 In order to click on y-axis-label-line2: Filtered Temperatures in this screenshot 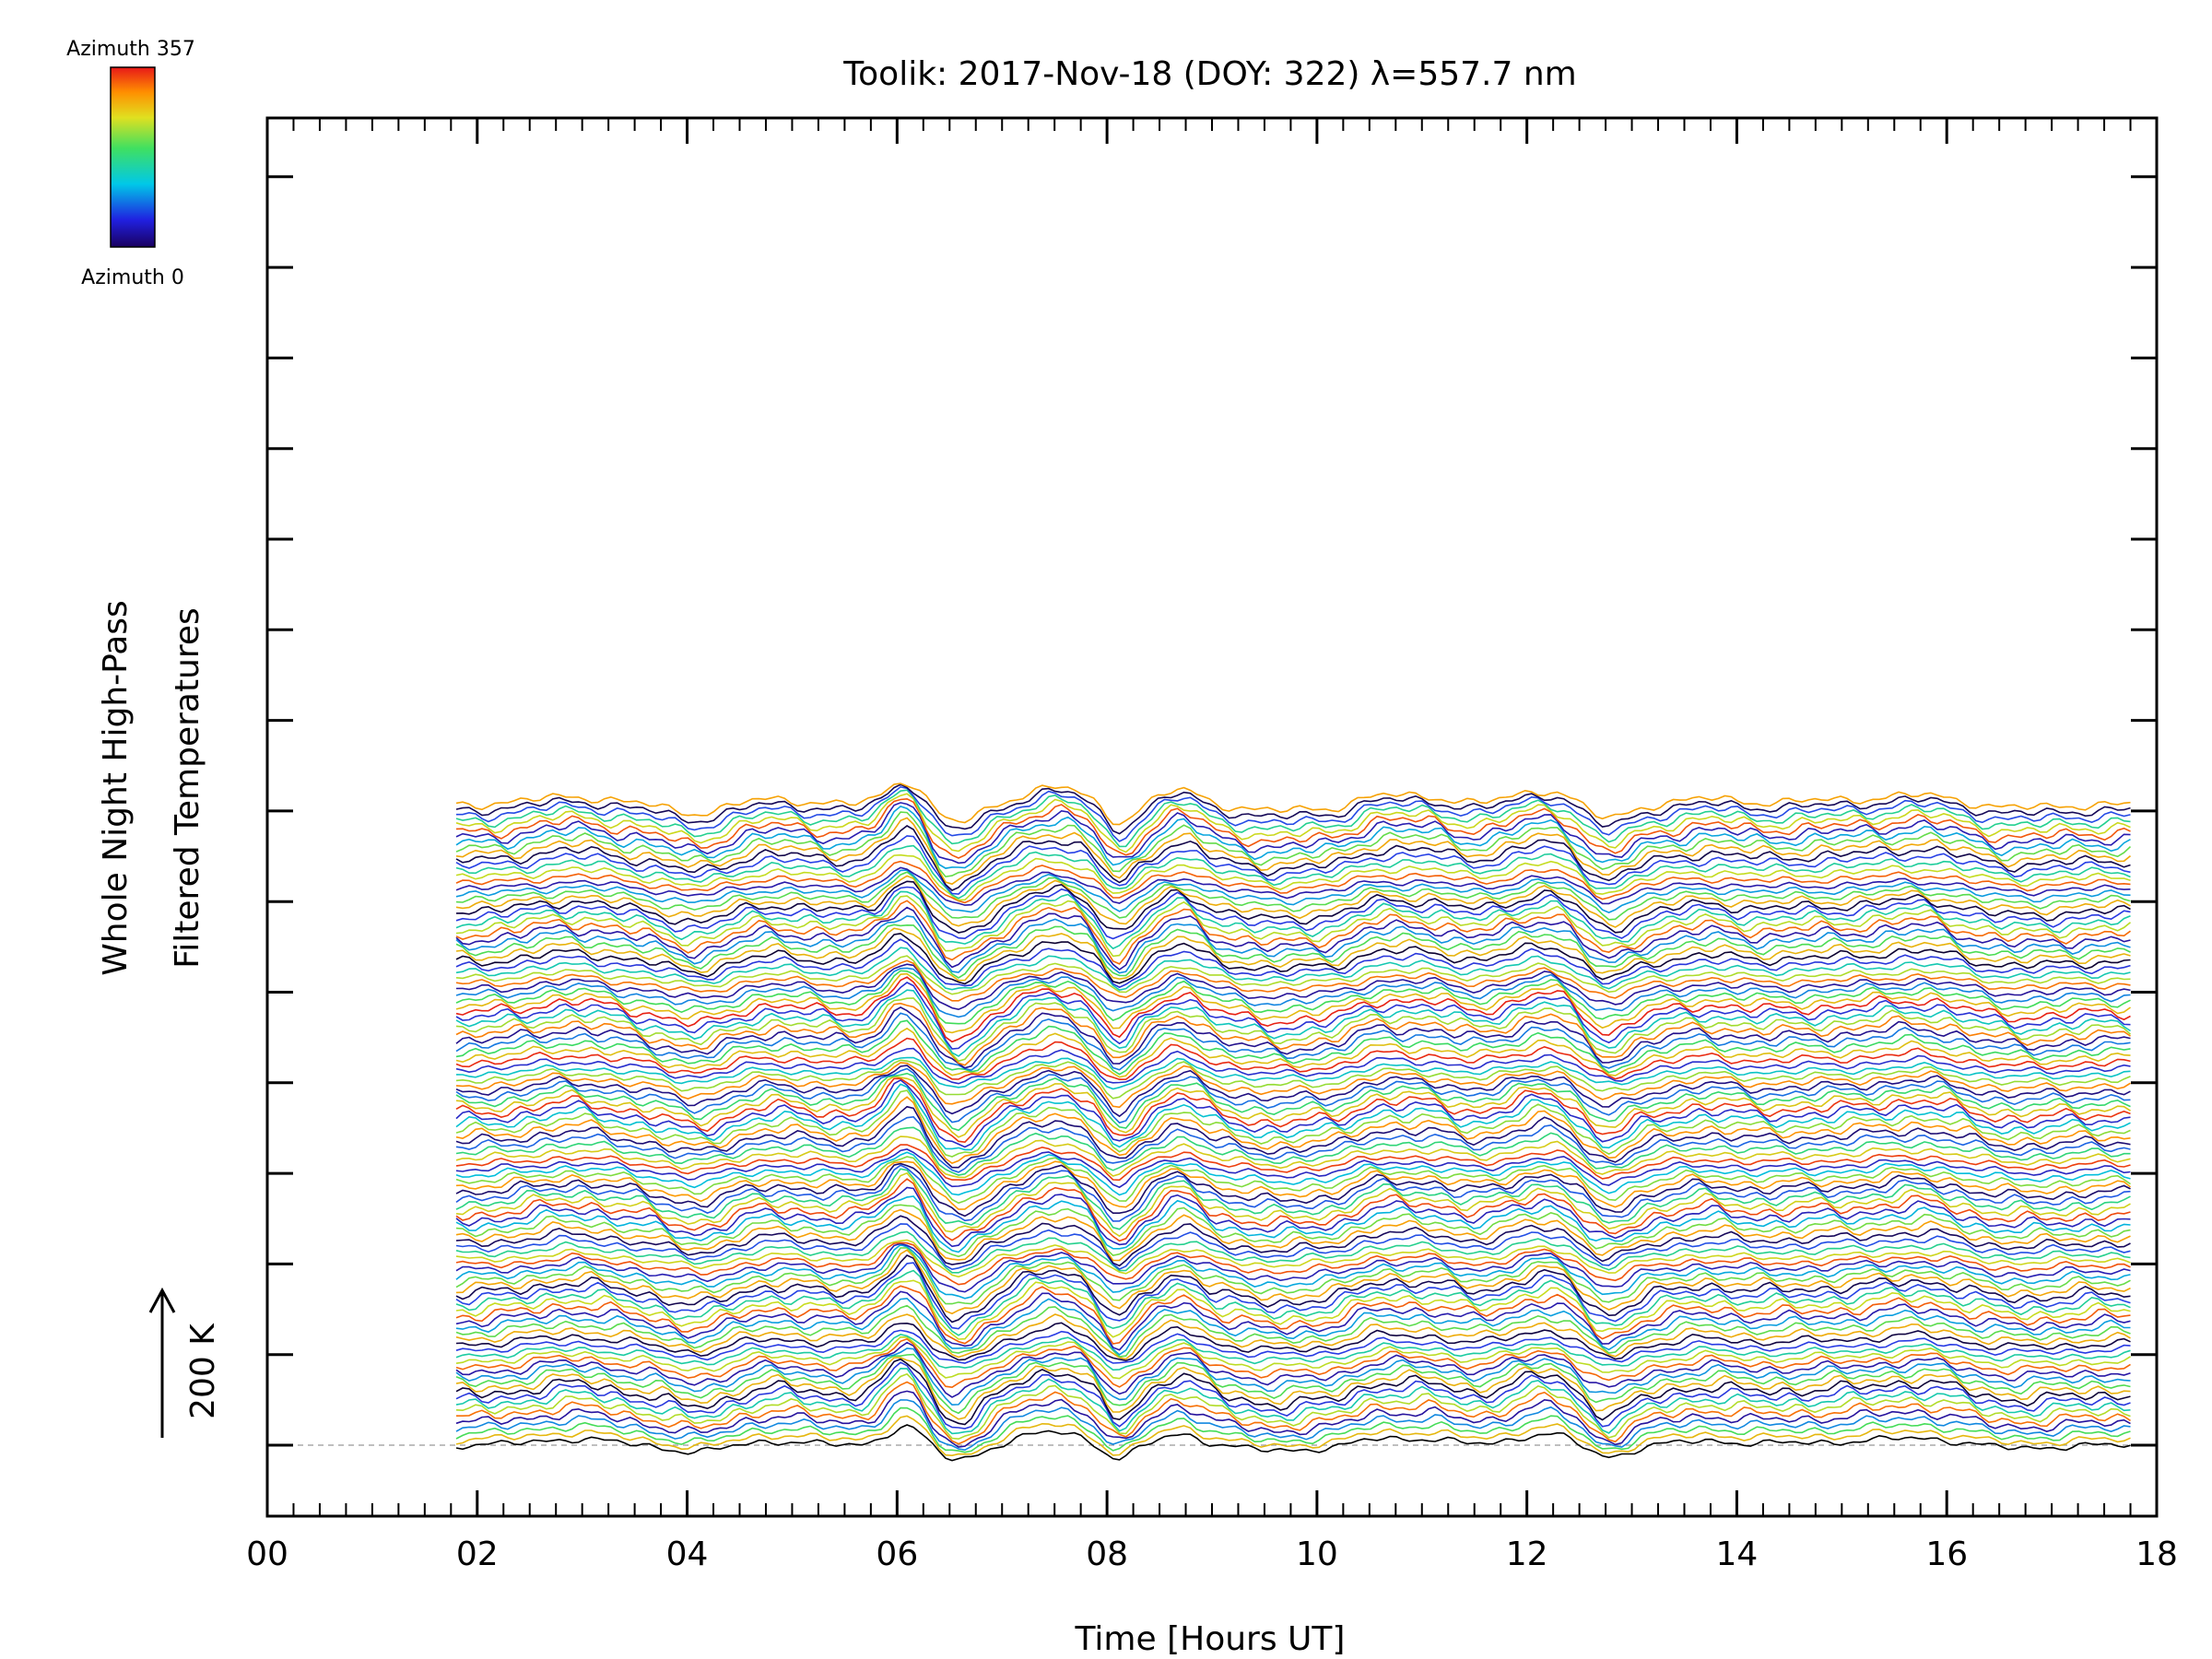, I will do `click(187, 788)`.